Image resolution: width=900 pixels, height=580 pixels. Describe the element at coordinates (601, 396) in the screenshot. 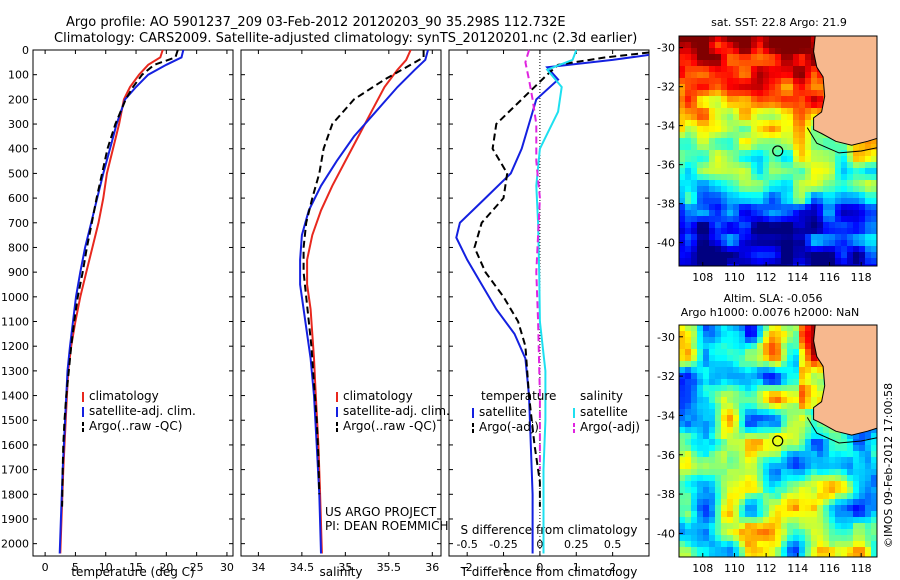

I see `legend-header: salinity` at that location.